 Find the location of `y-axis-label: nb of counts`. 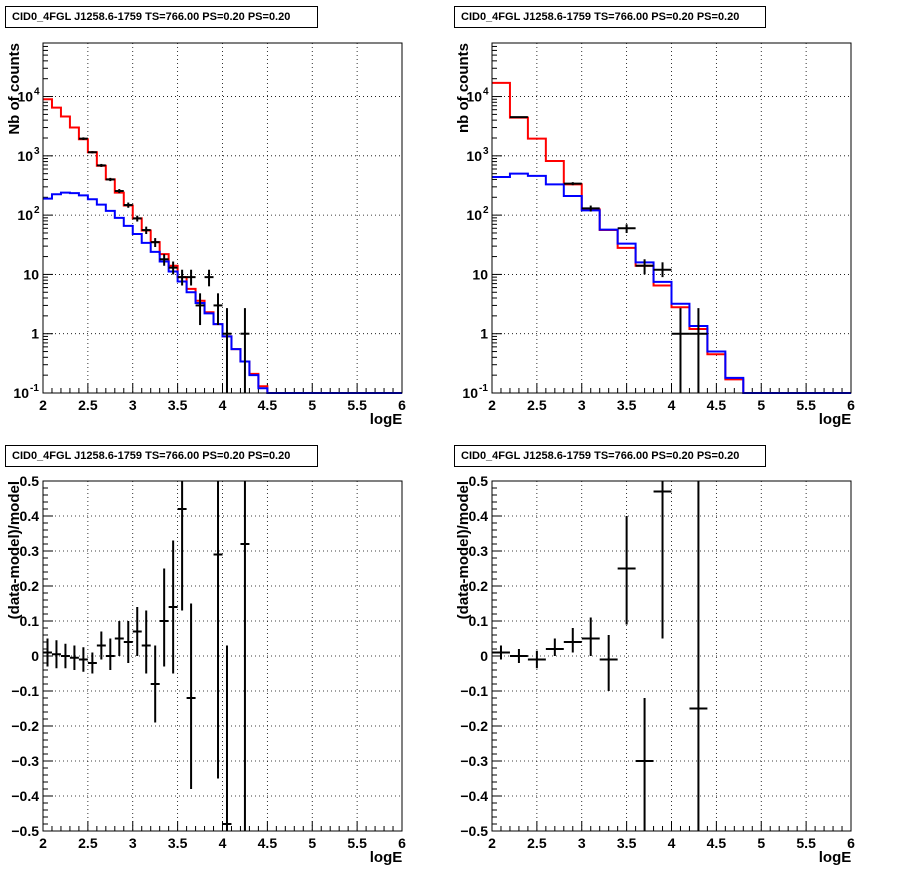

y-axis-label: nb of counts is located at coordinates (463, 88).